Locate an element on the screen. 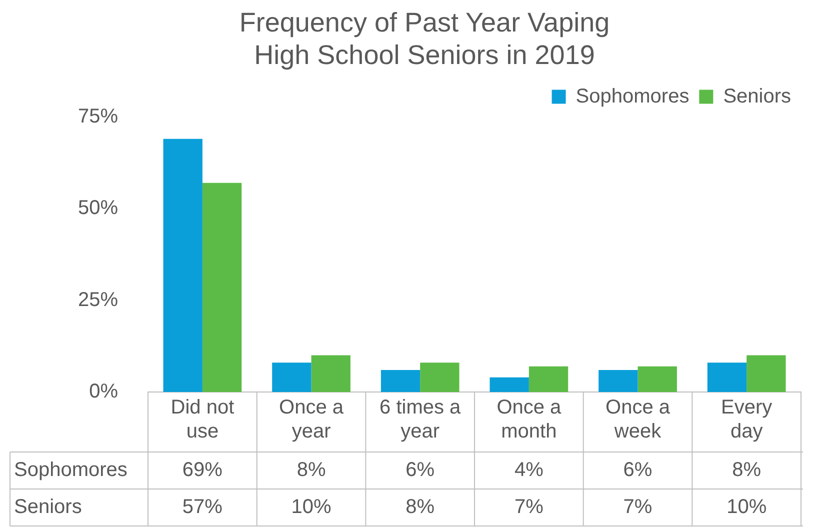 The height and width of the screenshot is (529, 813). x-tick-label: Every day is located at coordinates (746, 419).